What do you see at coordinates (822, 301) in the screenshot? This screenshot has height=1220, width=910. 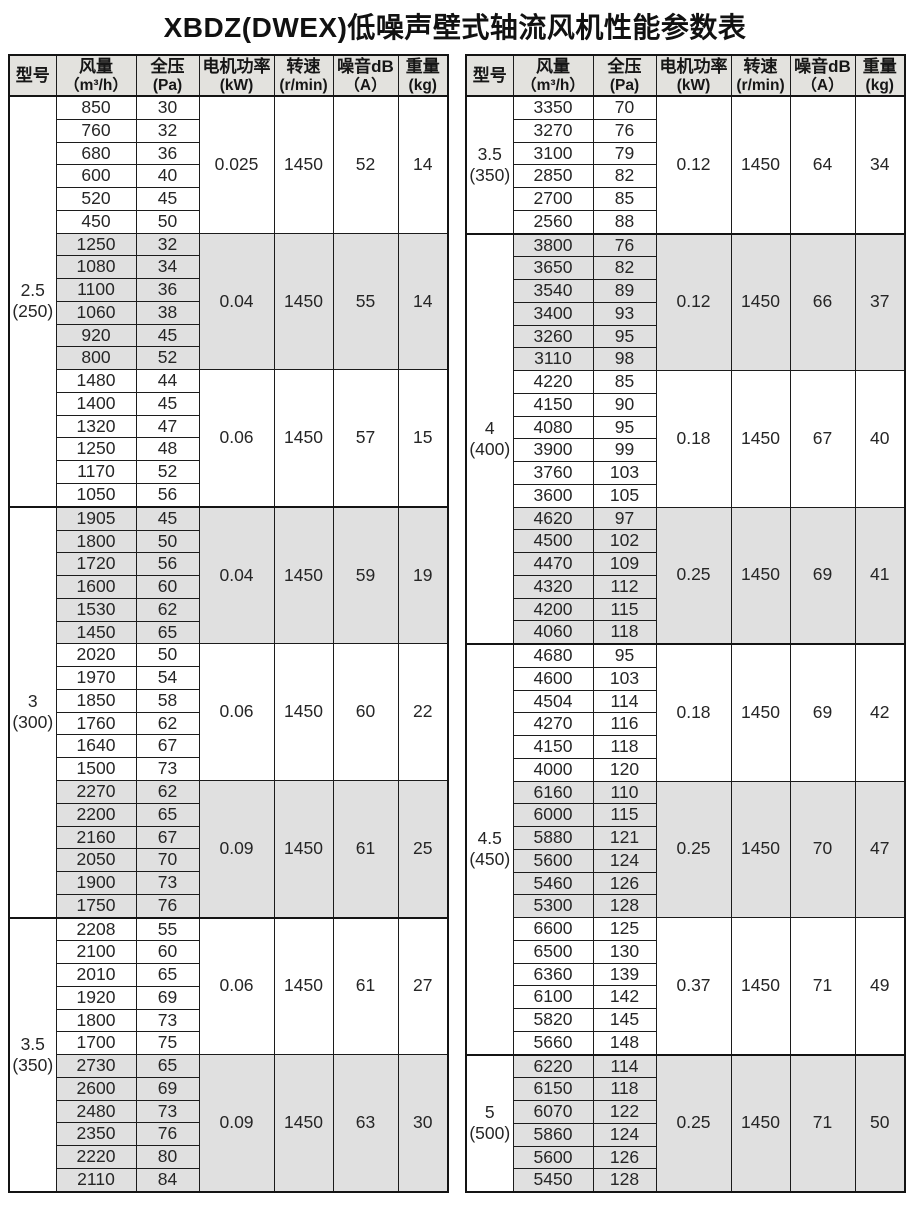 I see `noise-cell: 66` at bounding box center [822, 301].